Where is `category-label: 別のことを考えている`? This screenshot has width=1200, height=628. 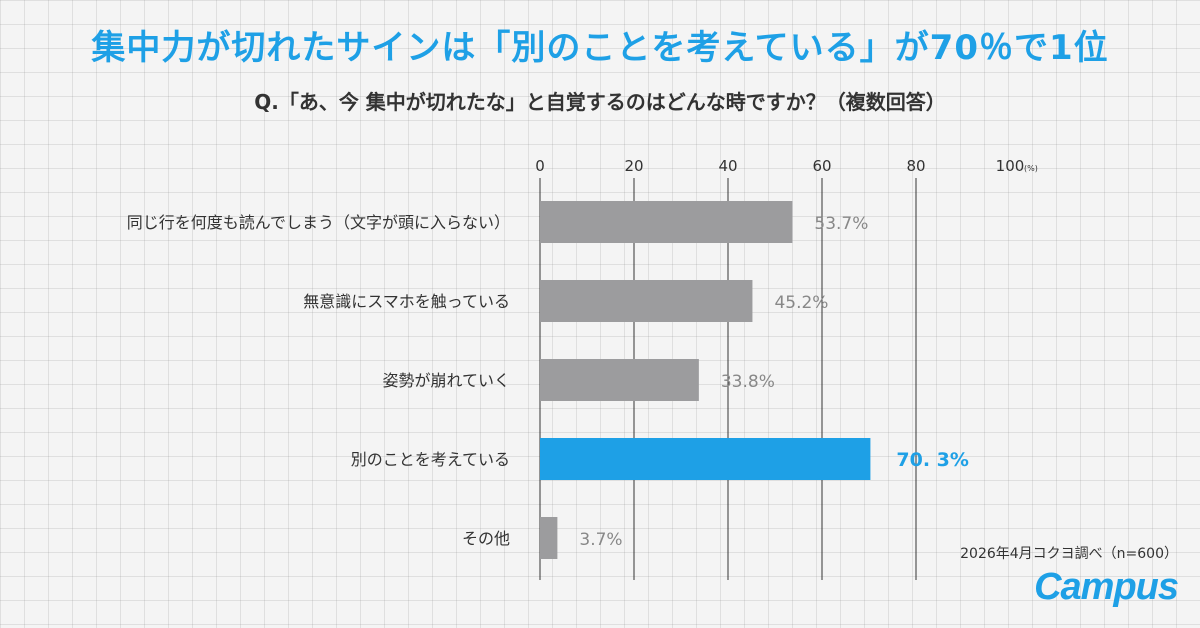
category-label: 別のことを考えている is located at coordinates (430, 459).